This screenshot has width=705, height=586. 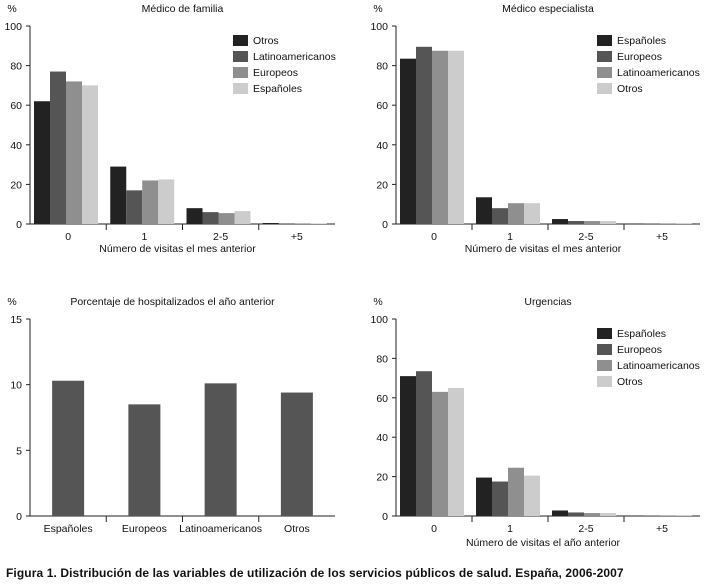 What do you see at coordinates (220, 449) in the screenshot?
I see `bar-latinoamericanos` at bounding box center [220, 449].